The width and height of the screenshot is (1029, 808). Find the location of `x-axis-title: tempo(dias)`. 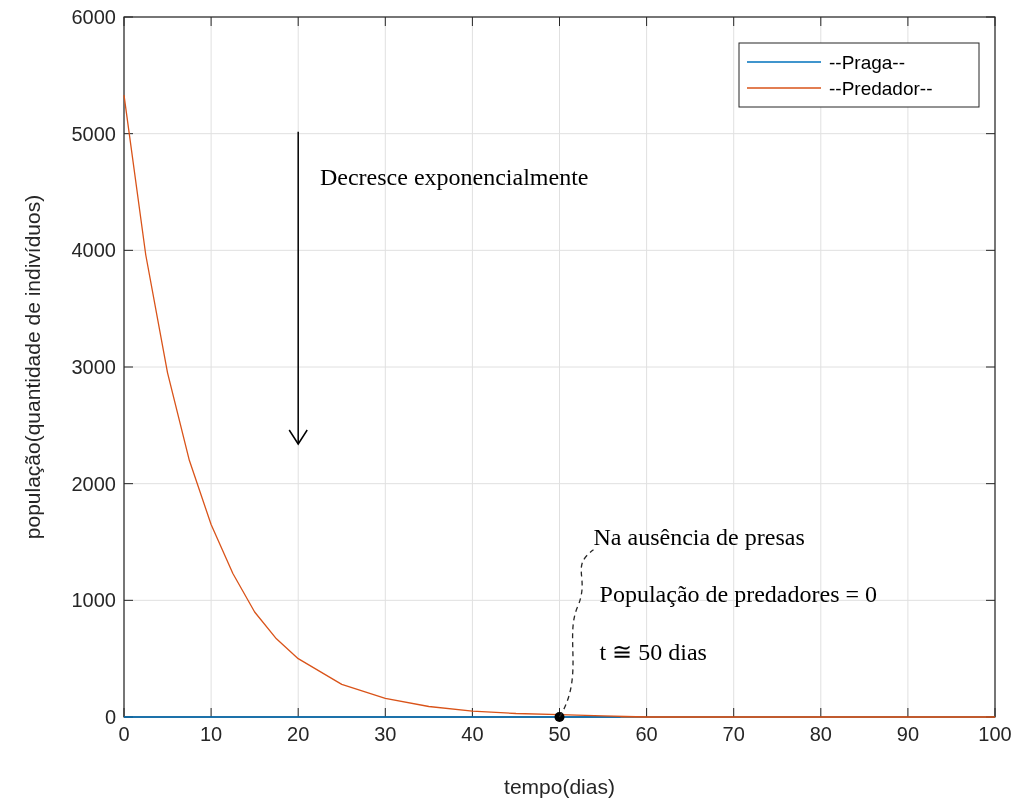

x-axis-title: tempo(dias) is located at coordinates (559, 786).